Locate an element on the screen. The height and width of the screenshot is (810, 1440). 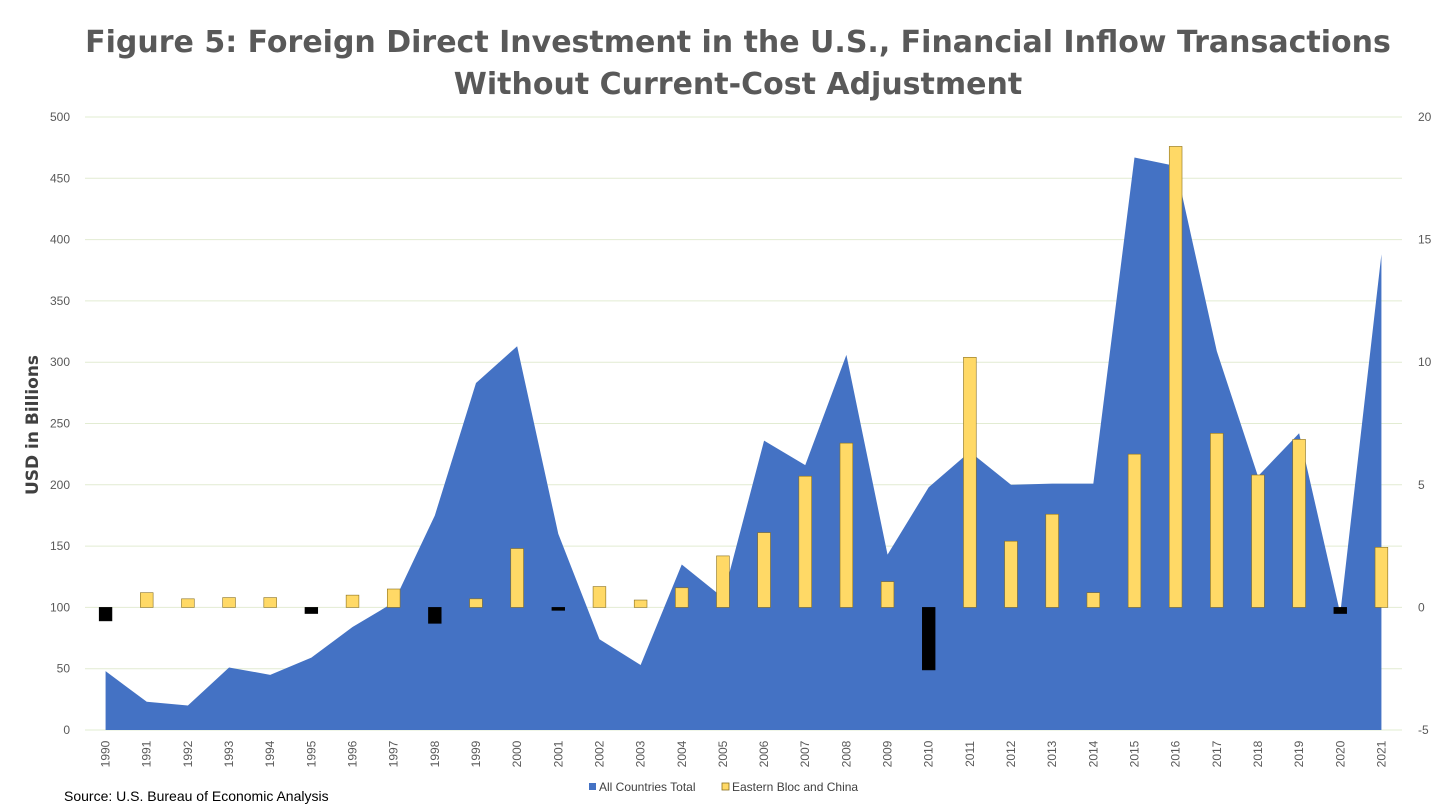
y2-tick-label: 5 is located at coordinates (1421, 485).